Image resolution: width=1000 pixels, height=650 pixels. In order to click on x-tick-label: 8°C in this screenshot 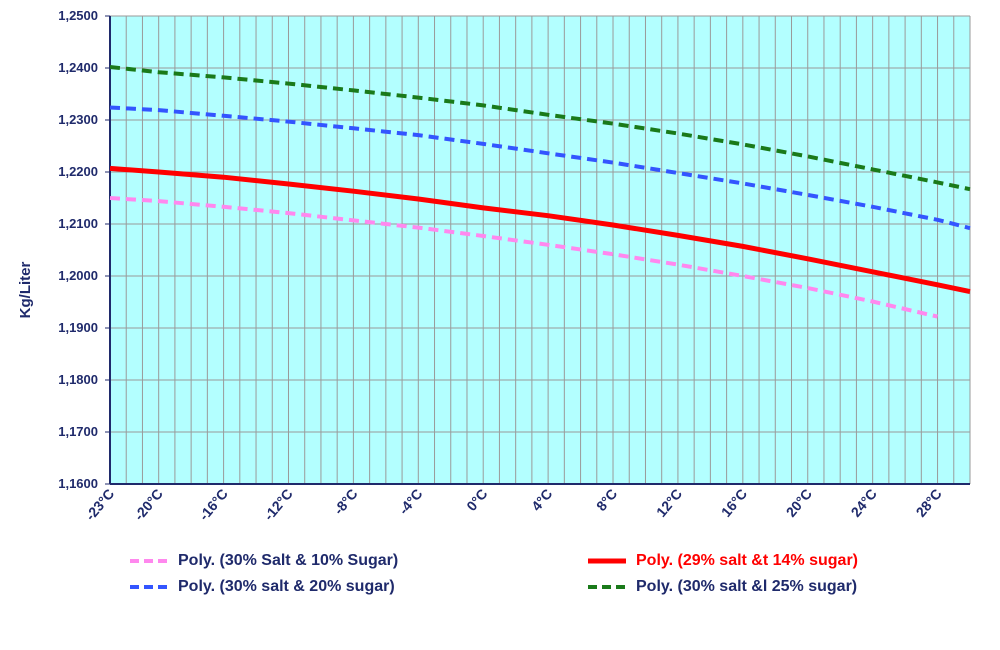, I will do `click(606, 500)`.